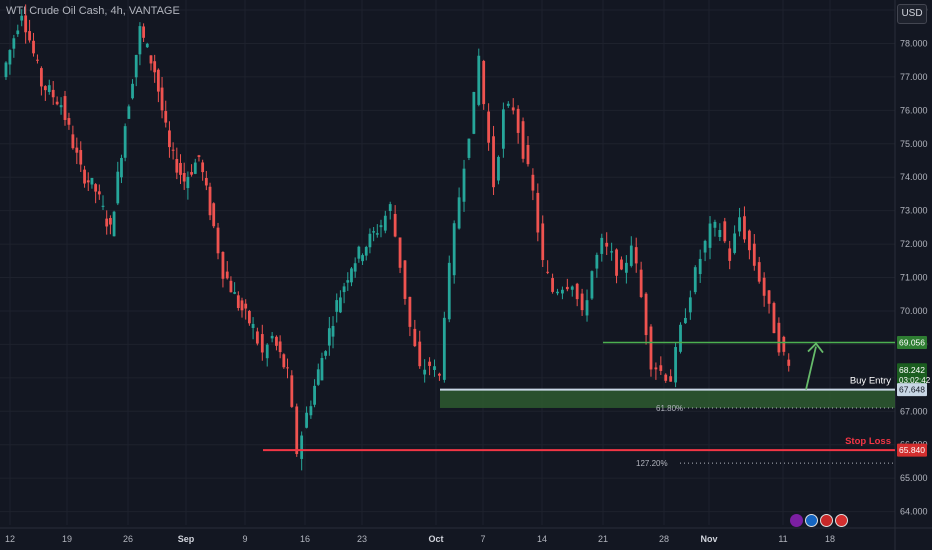 This screenshot has height=550, width=932. I want to click on stop-price-tag-bg, so click(912, 450).